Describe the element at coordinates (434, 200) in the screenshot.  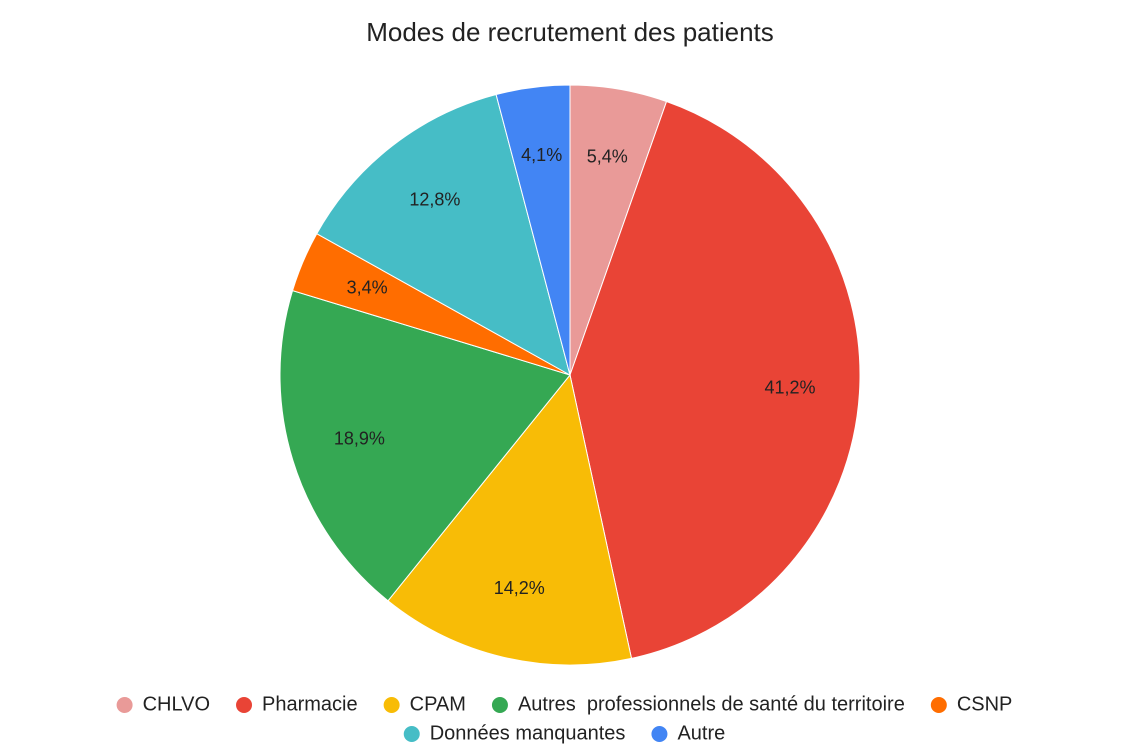
I see `slice-label: 12,8%` at that location.